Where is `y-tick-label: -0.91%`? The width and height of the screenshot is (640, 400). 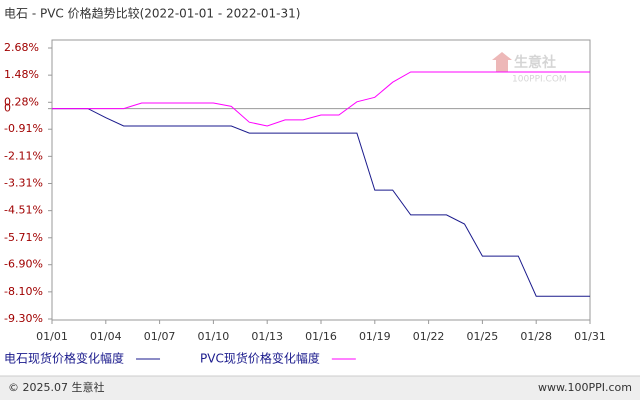
y-tick-label: -0.91% is located at coordinates (23, 128).